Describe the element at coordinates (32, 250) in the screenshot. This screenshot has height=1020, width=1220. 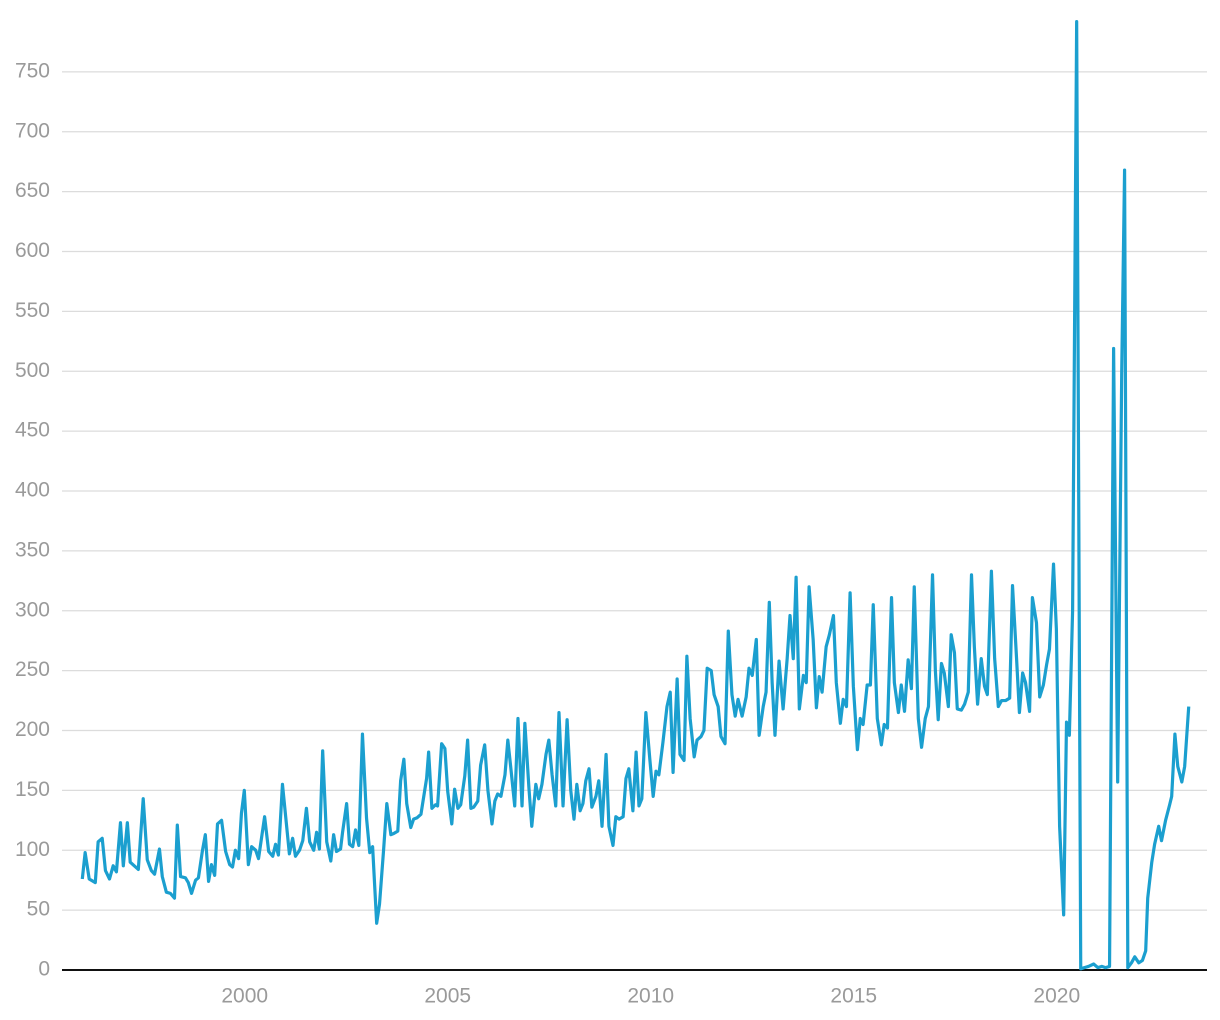
I see `y-tick-label: 600` at that location.